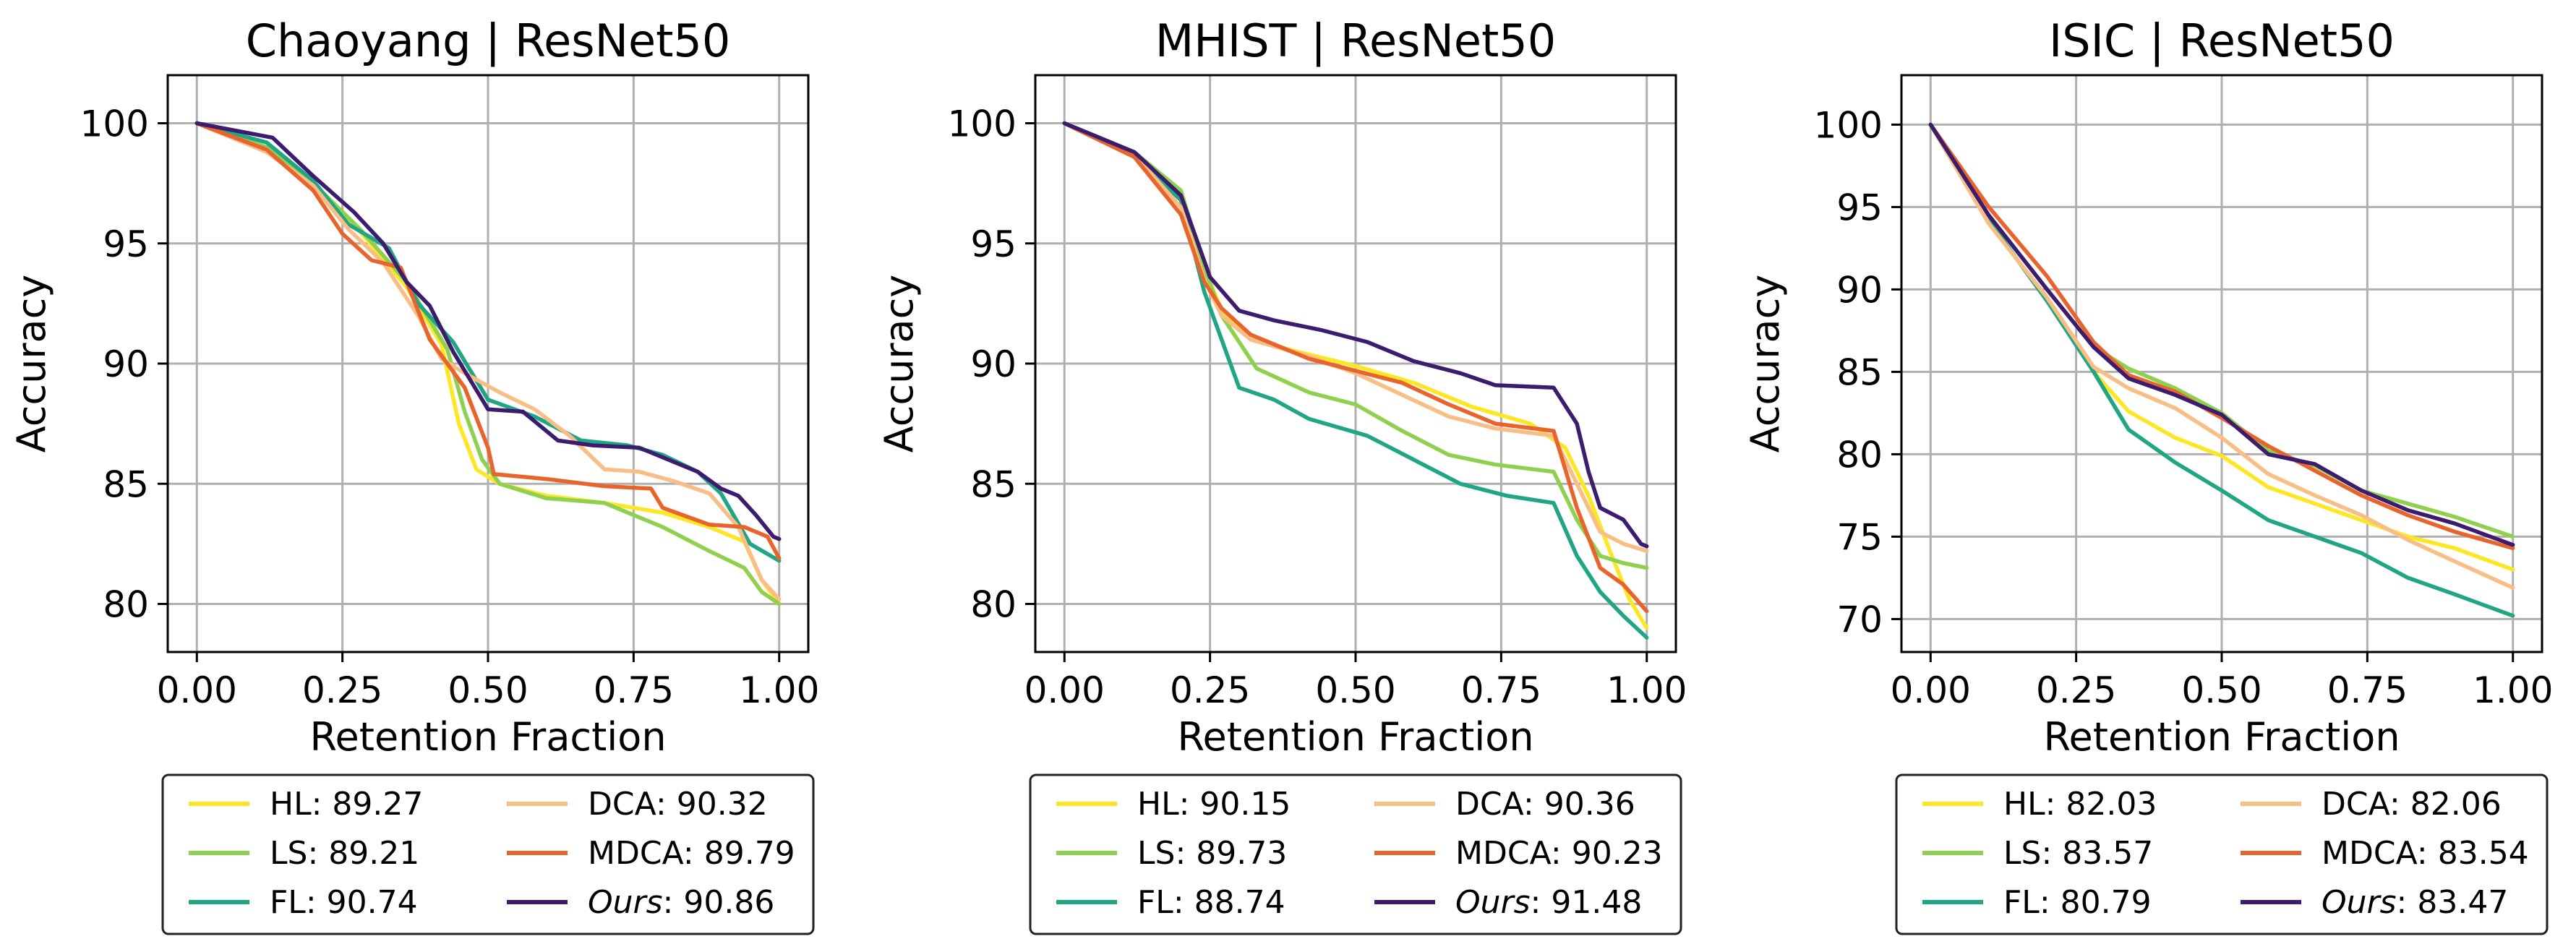  I want to click on legend-series-name: MDCA, so click(636, 853).